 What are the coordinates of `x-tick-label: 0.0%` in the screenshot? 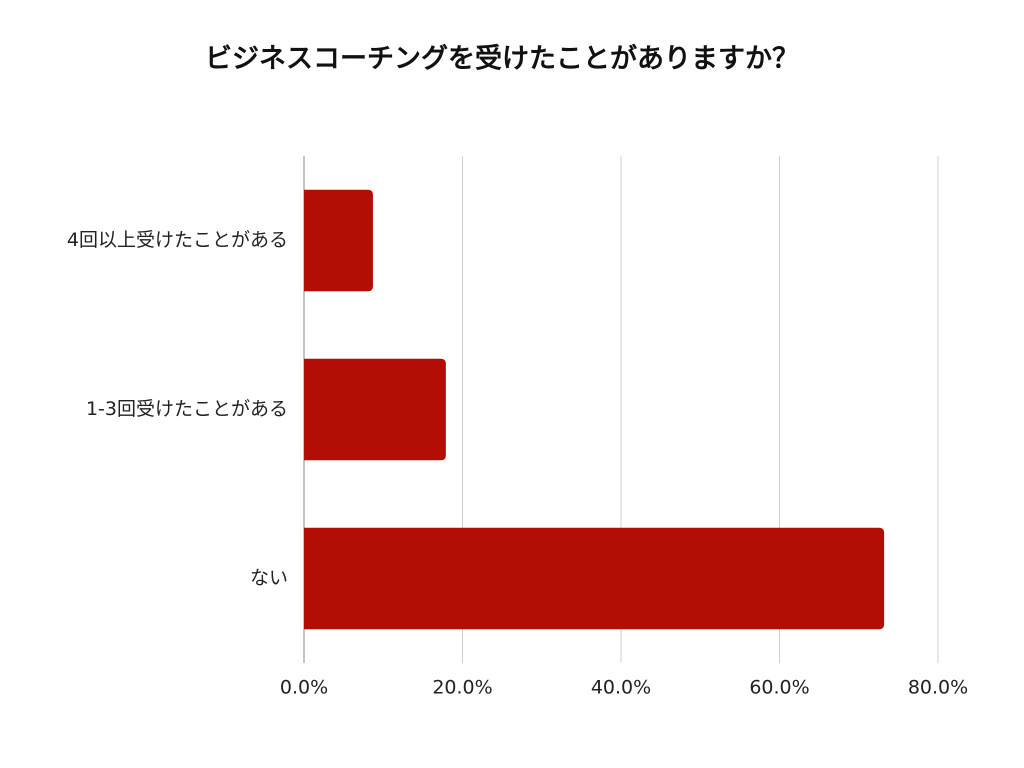 It's located at (304, 688).